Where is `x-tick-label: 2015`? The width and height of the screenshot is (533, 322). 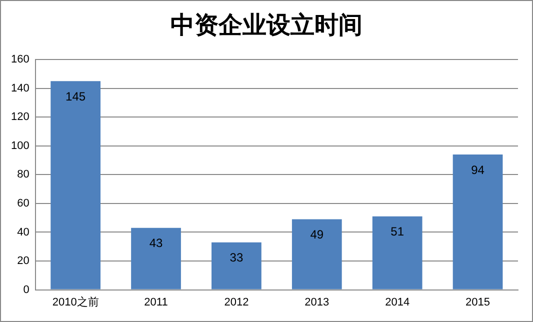
x-tick-label: 2015 is located at coordinates (478, 302).